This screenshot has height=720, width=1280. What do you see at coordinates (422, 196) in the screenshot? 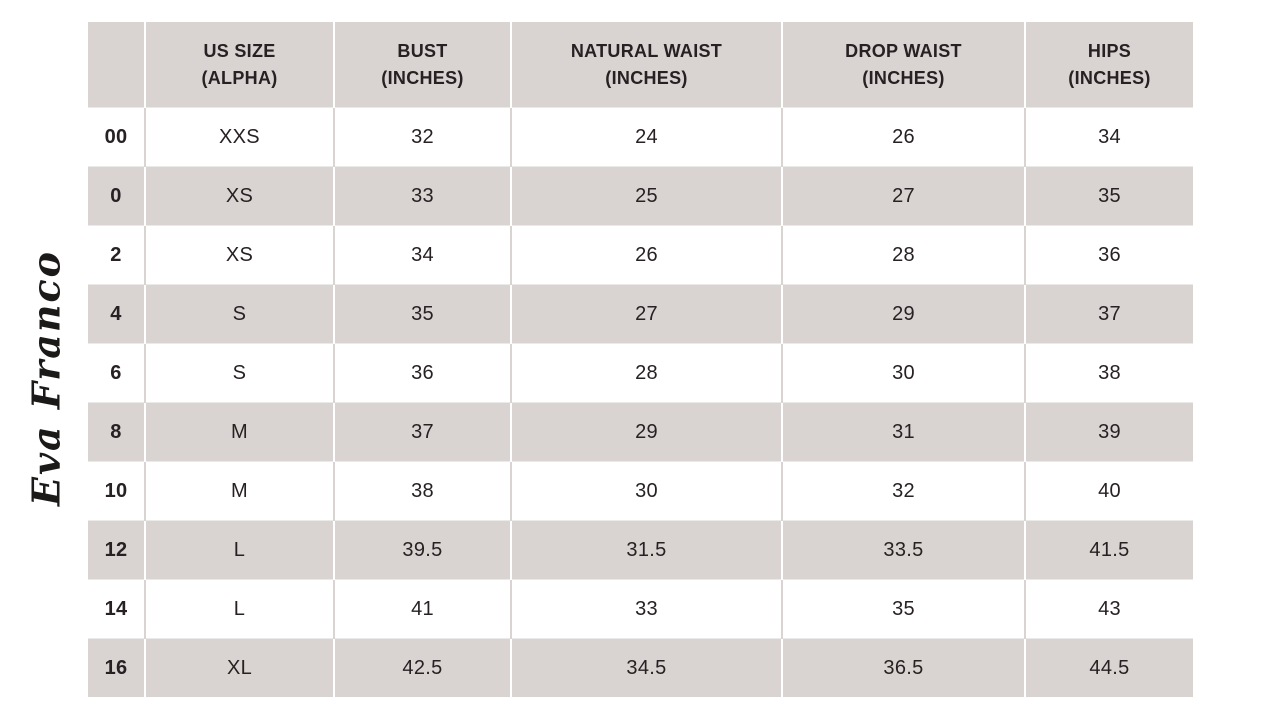
I see `cell-bust: 33` at bounding box center [422, 196].